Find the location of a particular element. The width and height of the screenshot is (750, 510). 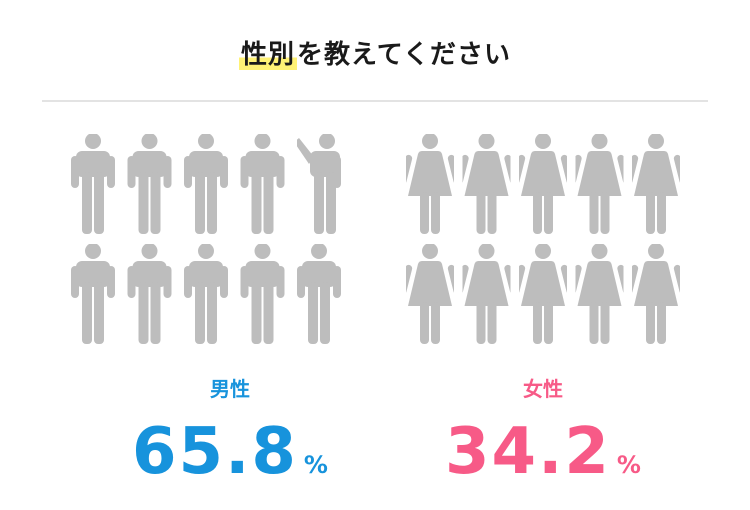

divider is located at coordinates (375, 101).